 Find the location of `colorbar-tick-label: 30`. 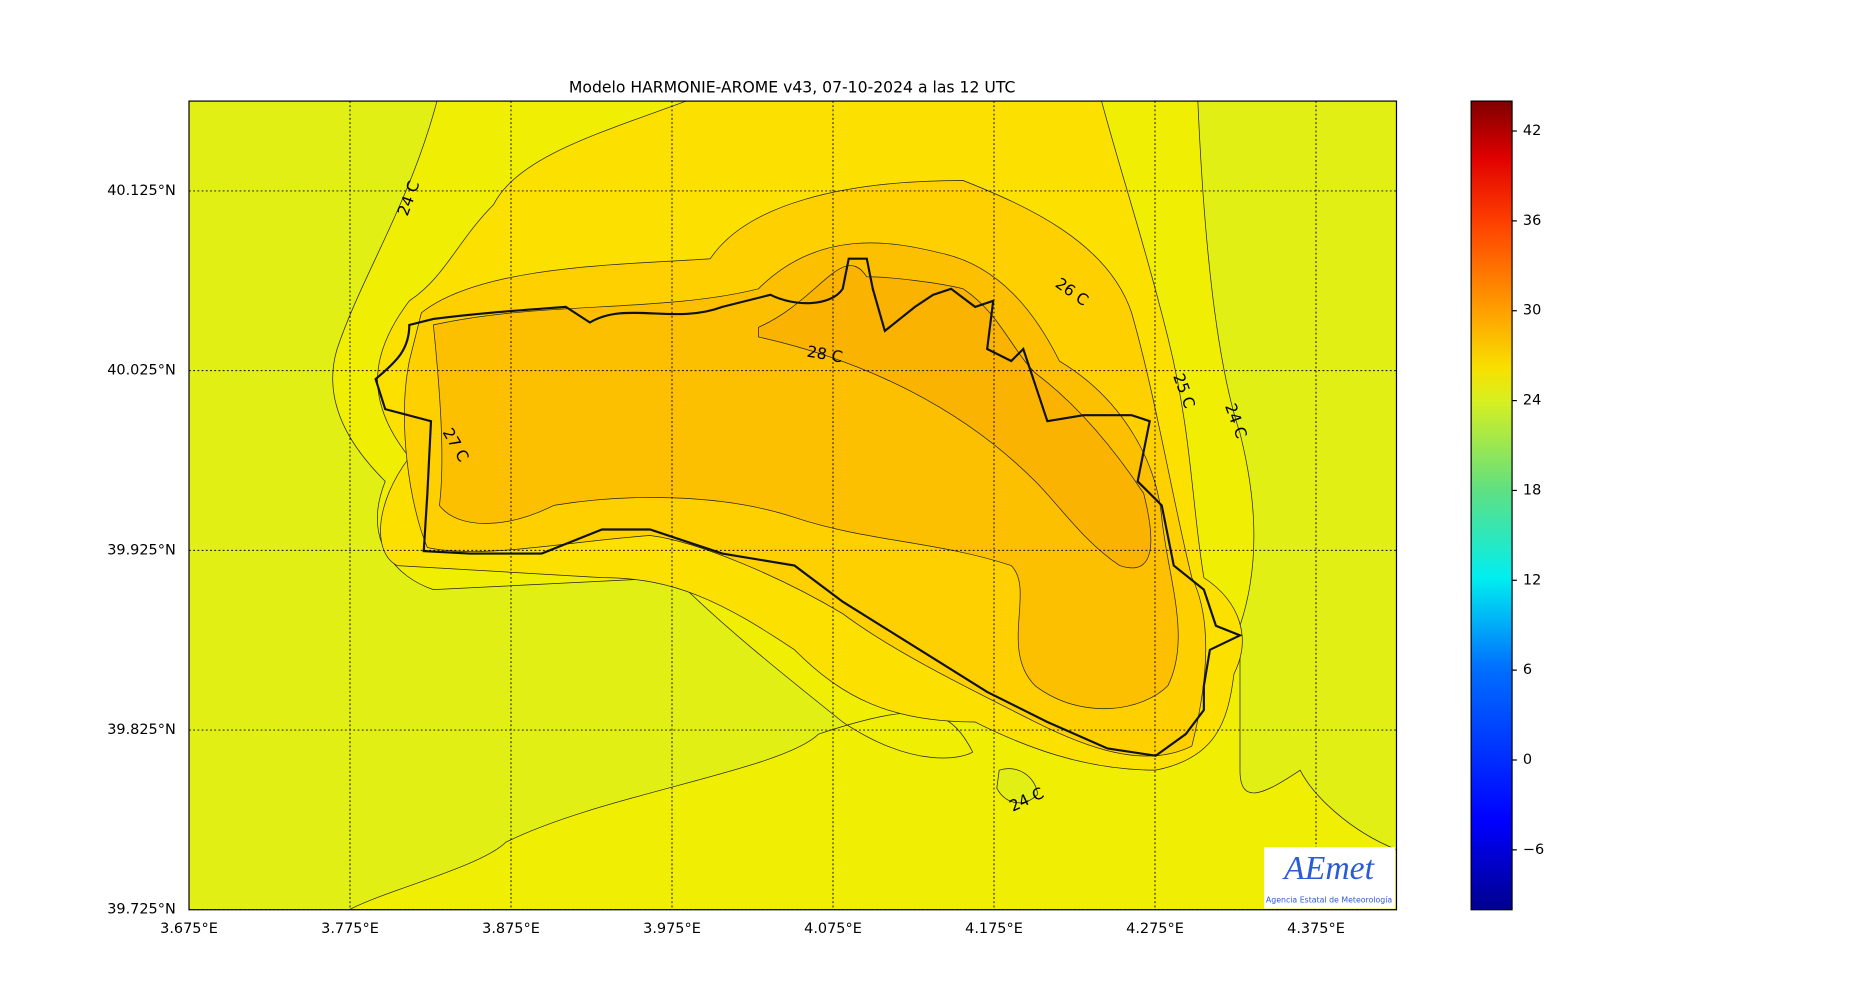

colorbar-tick-label: 30 is located at coordinates (1532, 311).